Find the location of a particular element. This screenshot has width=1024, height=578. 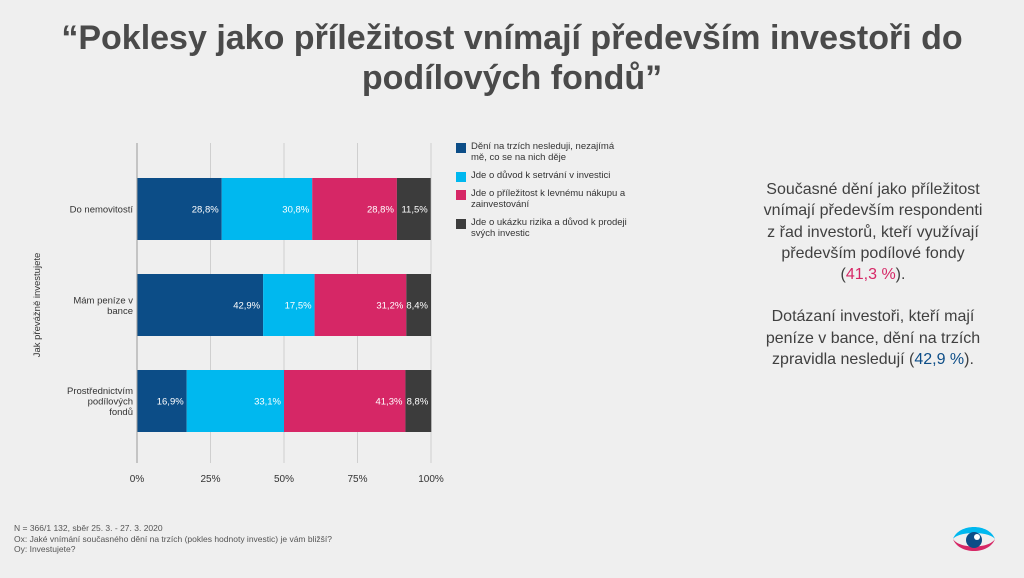

data-label-1-0: 42,9% is located at coordinates (246, 306).